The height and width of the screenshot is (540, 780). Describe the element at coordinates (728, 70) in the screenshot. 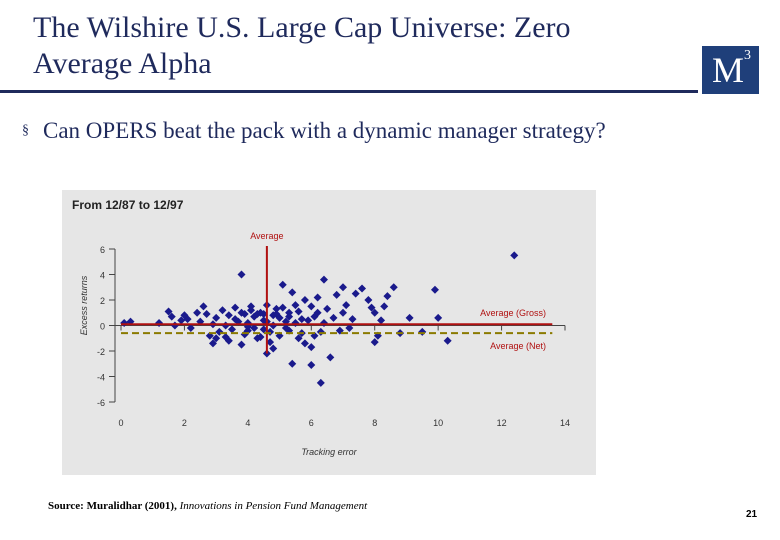

I see `logo-letter: M` at that location.